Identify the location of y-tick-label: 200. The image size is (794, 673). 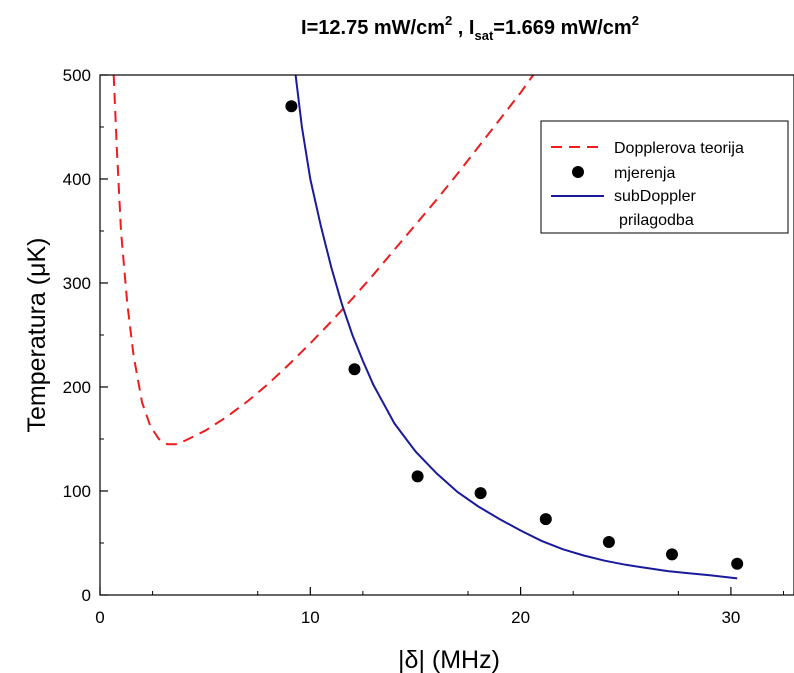
(77, 387).